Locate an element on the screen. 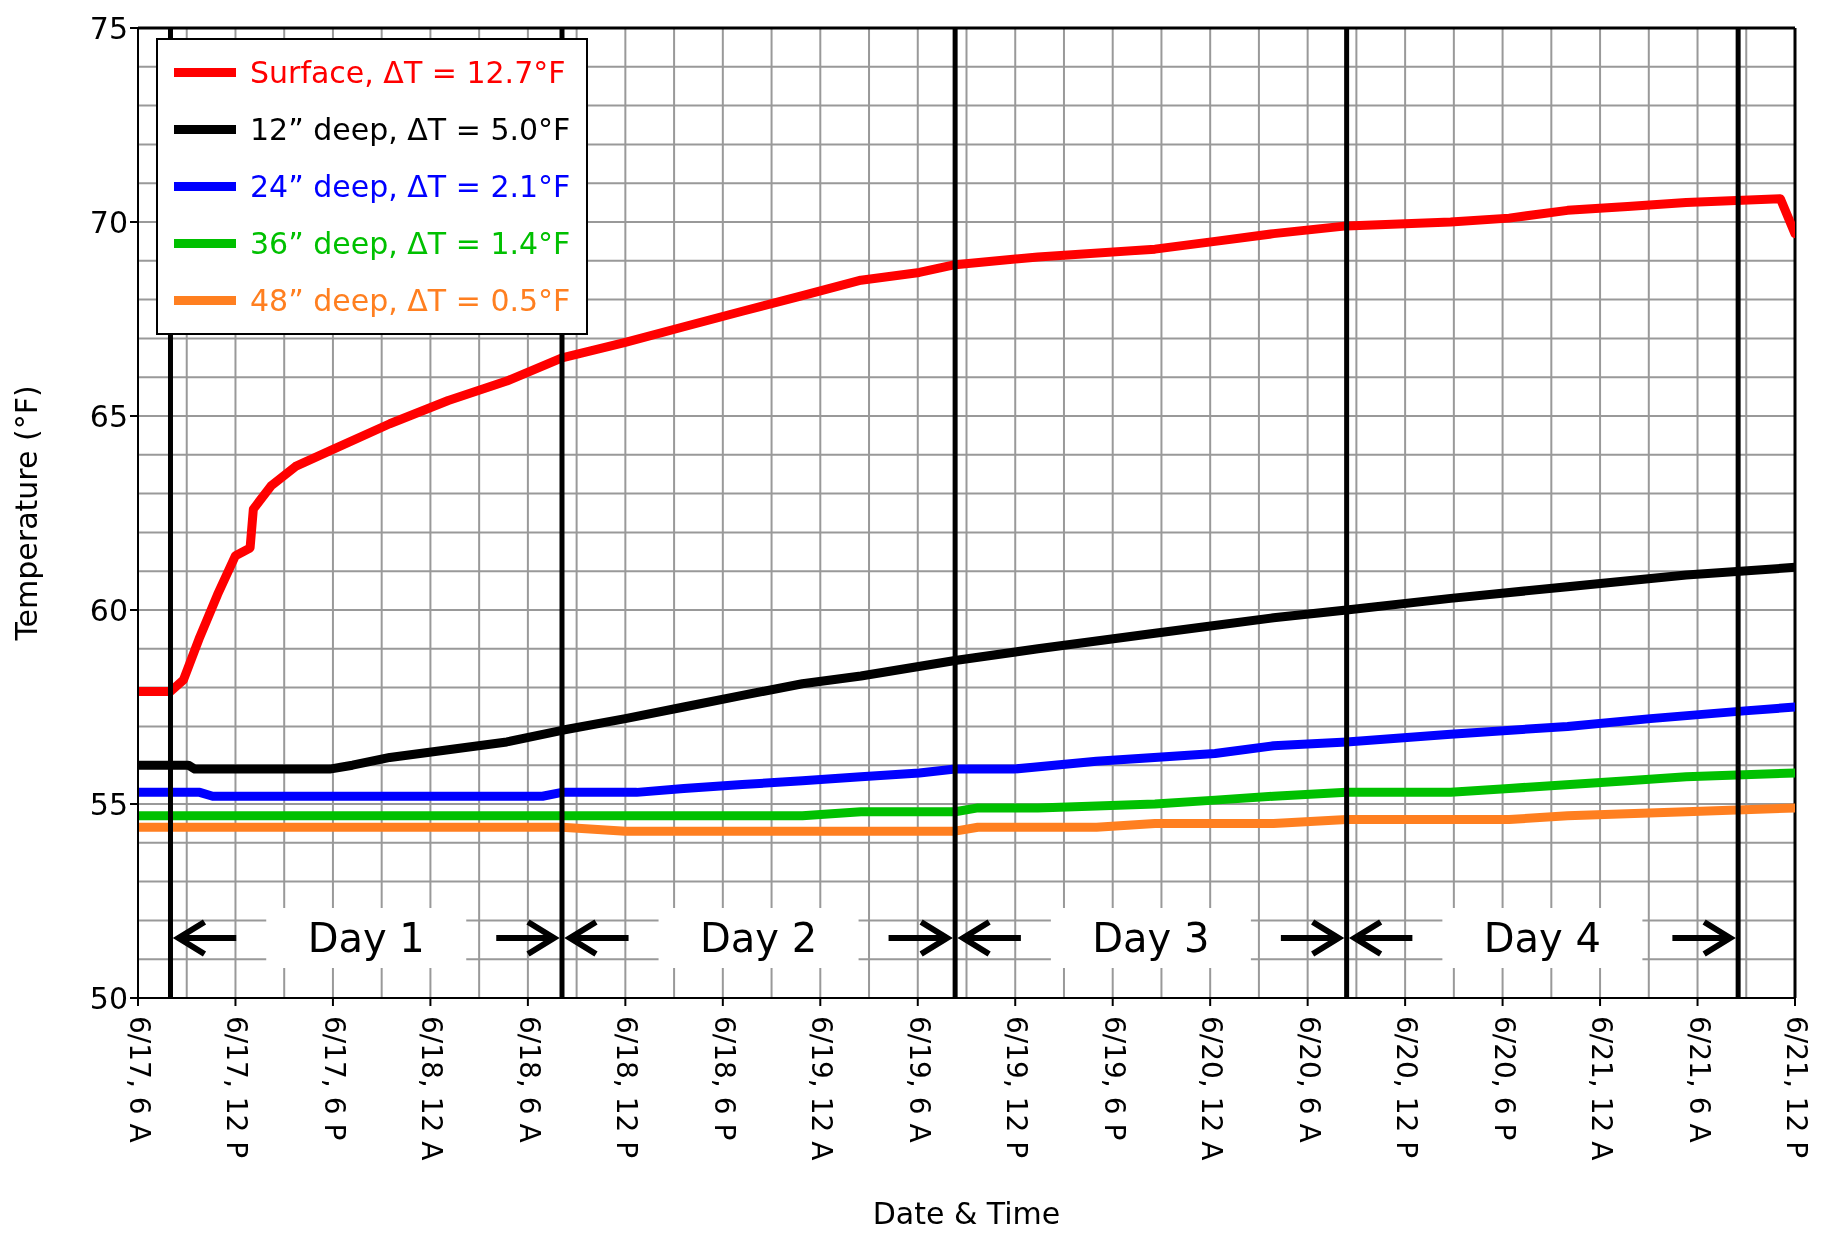 Image resolution: width=1837 pixels, height=1254 pixels. legend-label: 36” deep, ΔT = 1.4°F is located at coordinates (410, 243).